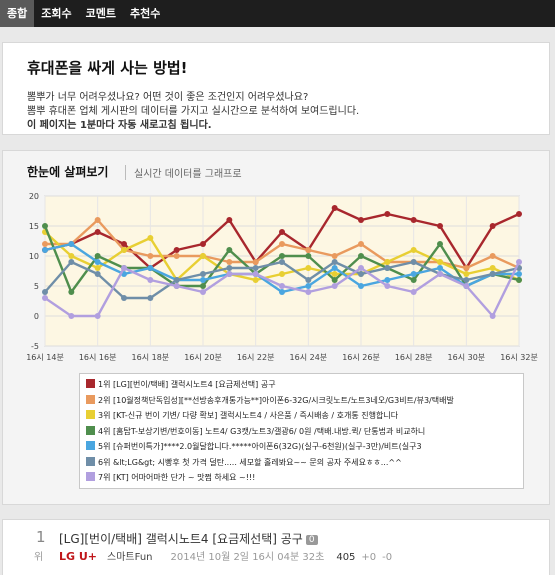  I want to click on top-nav: 종합 조회수 코멘트 추천수, so click(277, 13).